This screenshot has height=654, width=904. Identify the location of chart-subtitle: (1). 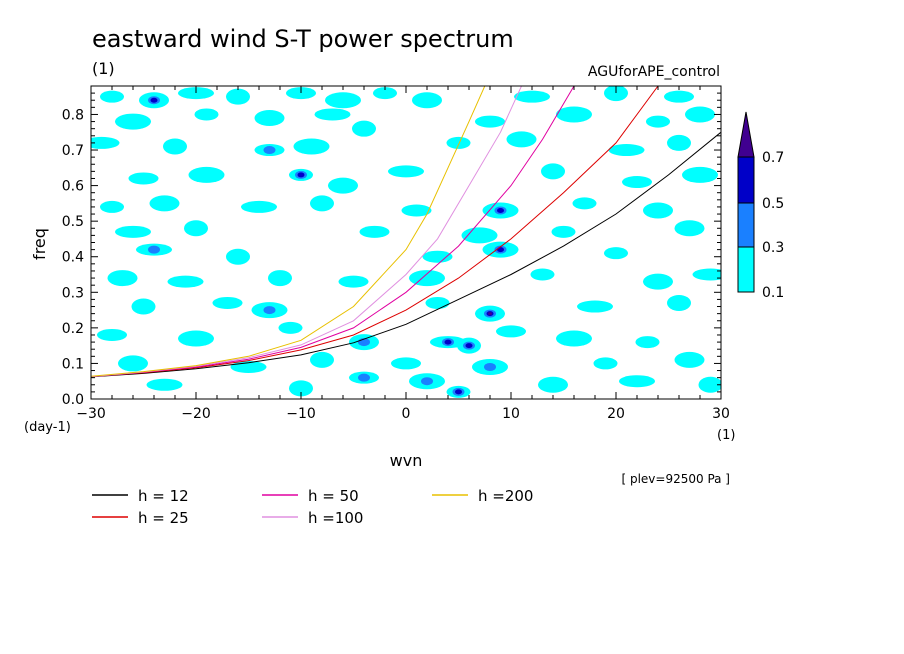
(103, 68).